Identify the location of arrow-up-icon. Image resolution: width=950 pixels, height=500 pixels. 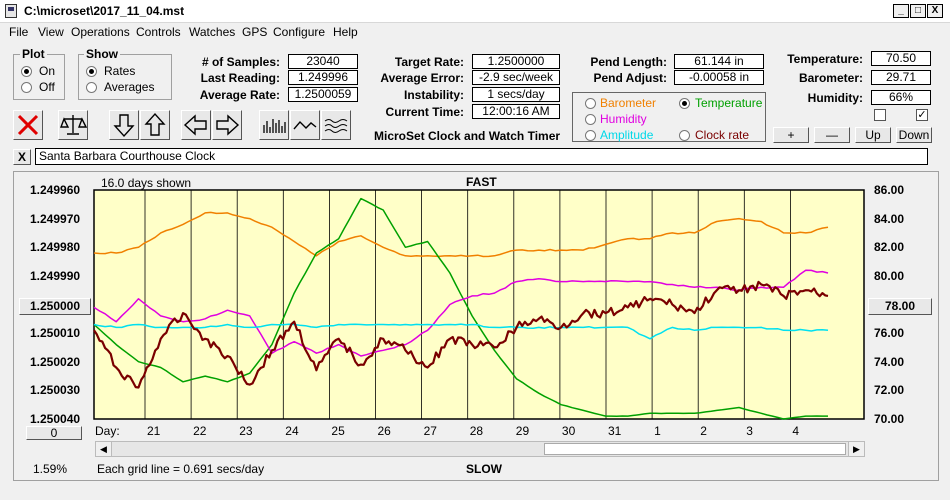
(155, 124).